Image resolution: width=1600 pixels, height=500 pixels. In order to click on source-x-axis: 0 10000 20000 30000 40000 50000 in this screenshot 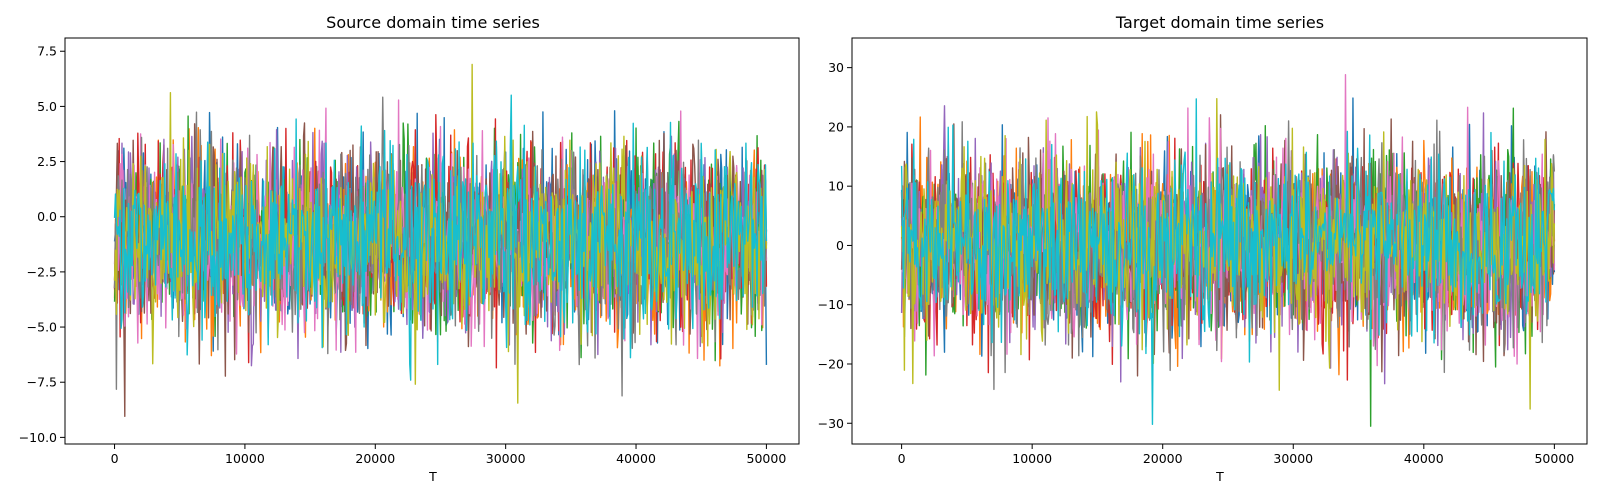, I will do `click(449, 455)`.